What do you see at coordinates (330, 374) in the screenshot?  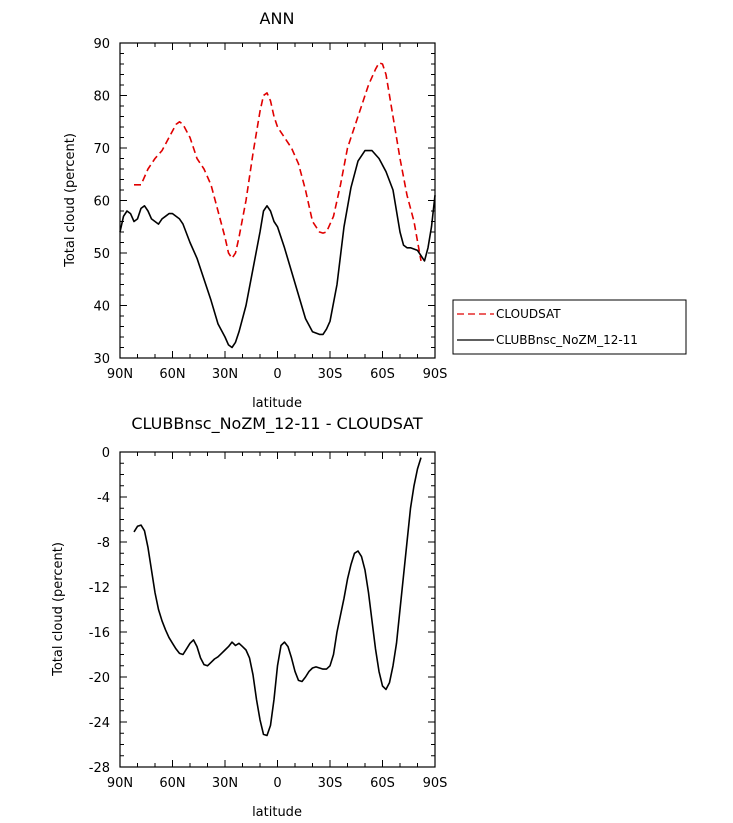 I see `top-x-tick-label: 30S` at bounding box center [330, 374].